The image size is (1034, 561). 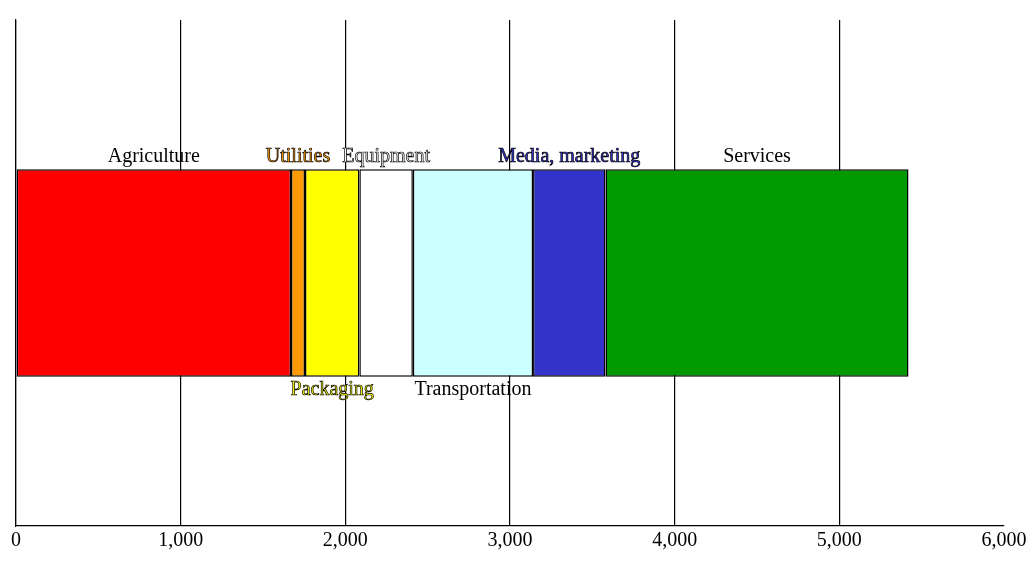 What do you see at coordinates (510, 539) in the screenshot?
I see `x-tick-label: 3,000` at bounding box center [510, 539].